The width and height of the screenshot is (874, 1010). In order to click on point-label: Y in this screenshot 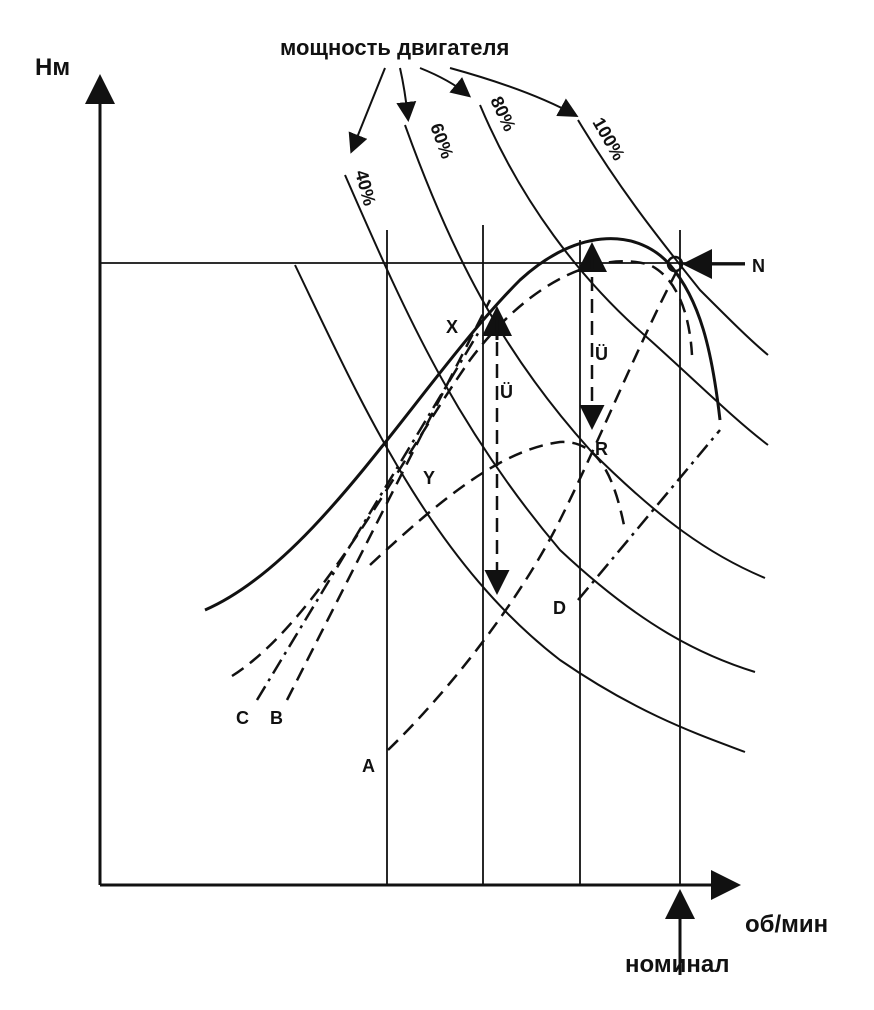, I will do `click(429, 478)`.